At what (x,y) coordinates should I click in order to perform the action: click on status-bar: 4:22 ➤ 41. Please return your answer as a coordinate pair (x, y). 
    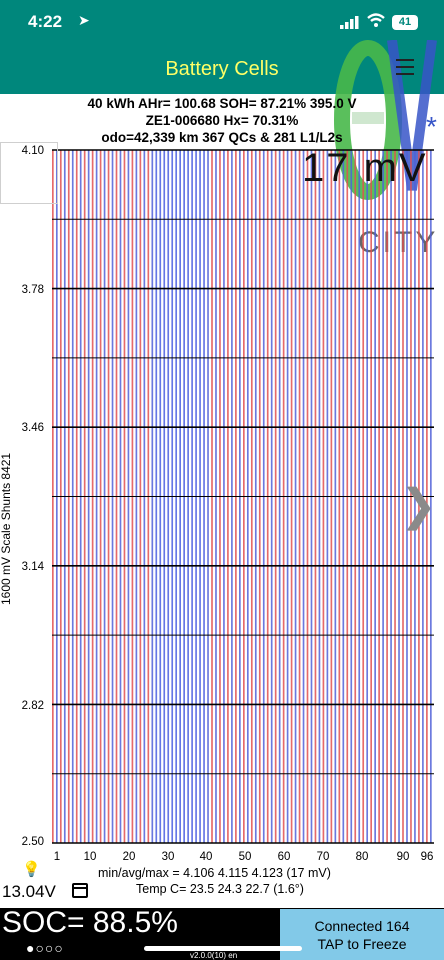
    Looking at the image, I should click on (222, 22).